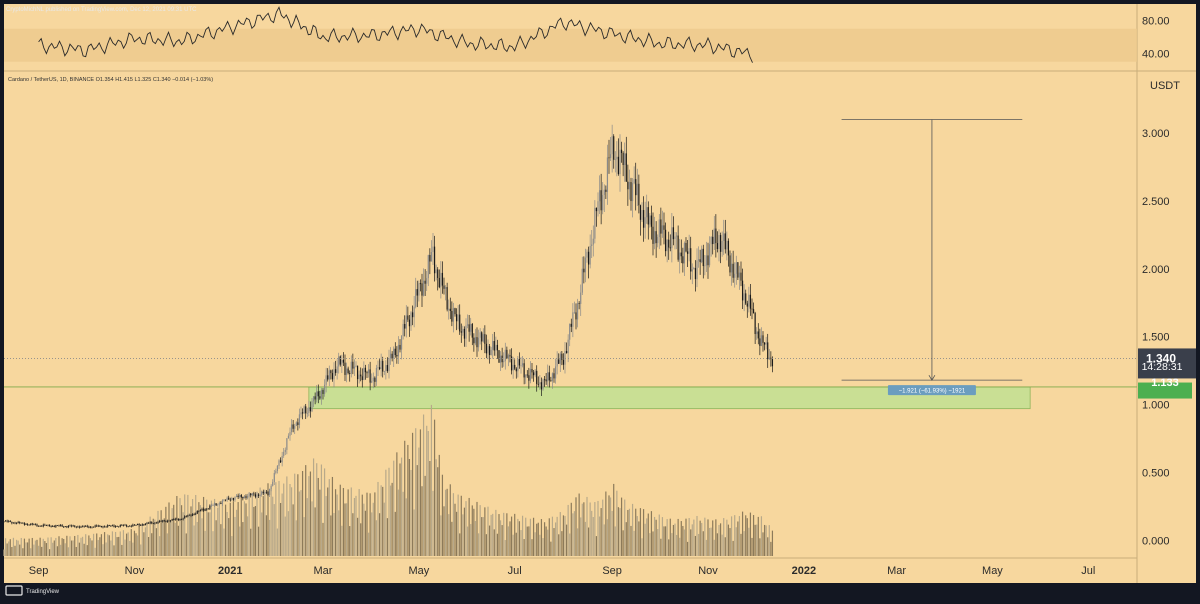  I want to click on oscillator-band, so click(570, 45).